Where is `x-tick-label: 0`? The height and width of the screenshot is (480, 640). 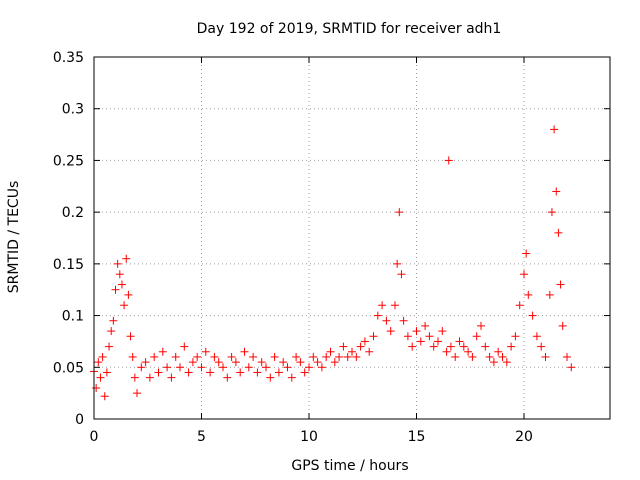
x-tick-label: 0 is located at coordinates (94, 437).